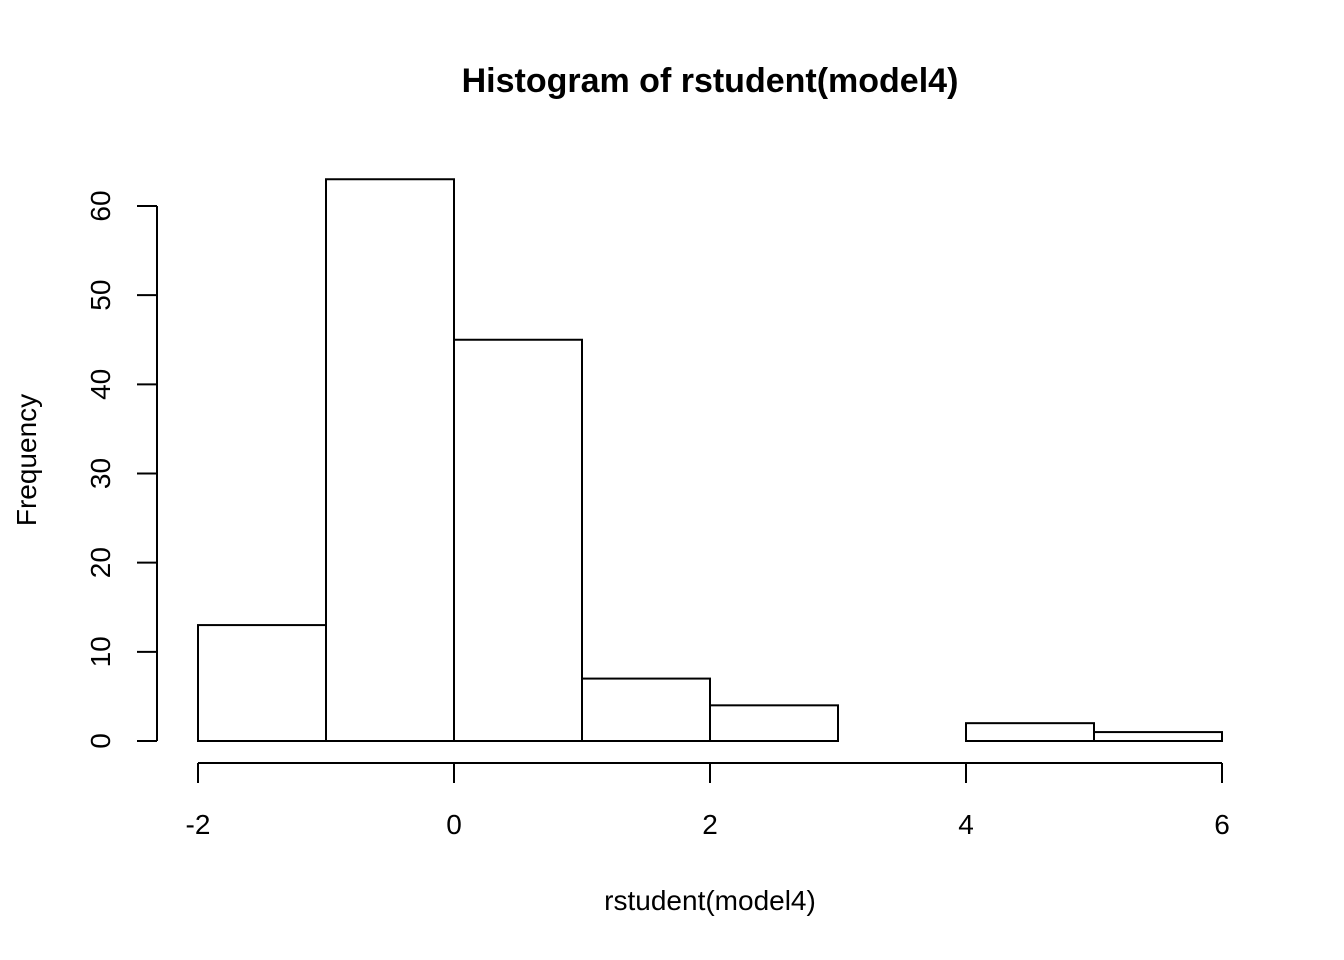 Image resolution: width=1344 pixels, height=960 pixels. What do you see at coordinates (100, 473) in the screenshot?
I see `y-tick-label: 30` at bounding box center [100, 473].